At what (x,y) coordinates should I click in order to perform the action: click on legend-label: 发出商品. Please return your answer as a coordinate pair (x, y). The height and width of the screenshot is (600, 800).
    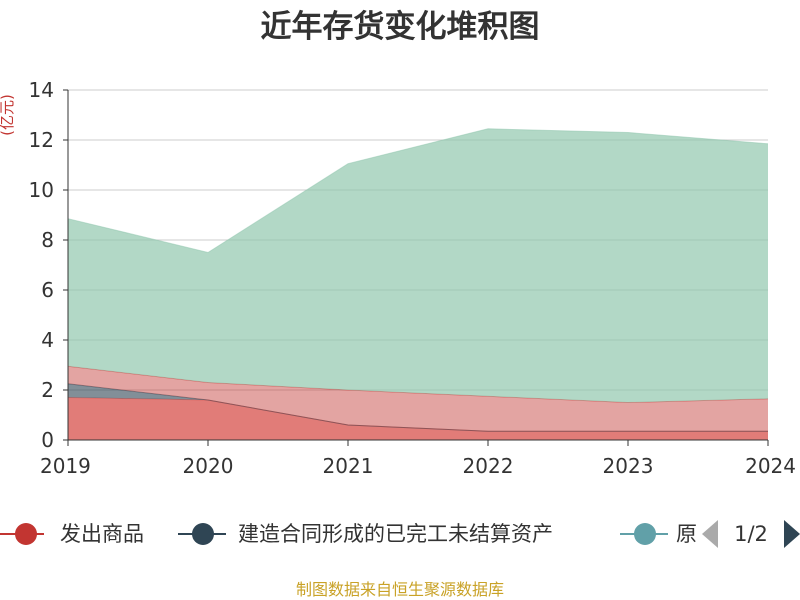
    Looking at the image, I should click on (102, 534).